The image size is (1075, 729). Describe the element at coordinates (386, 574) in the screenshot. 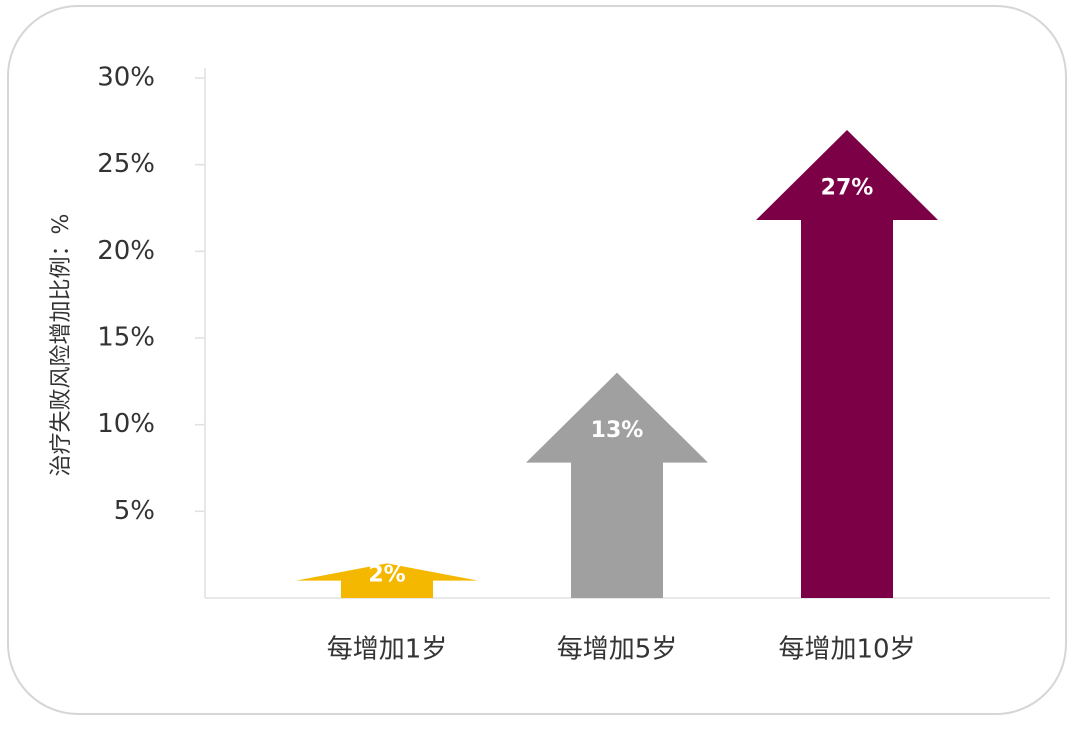

I see `value-label: 2%` at that location.